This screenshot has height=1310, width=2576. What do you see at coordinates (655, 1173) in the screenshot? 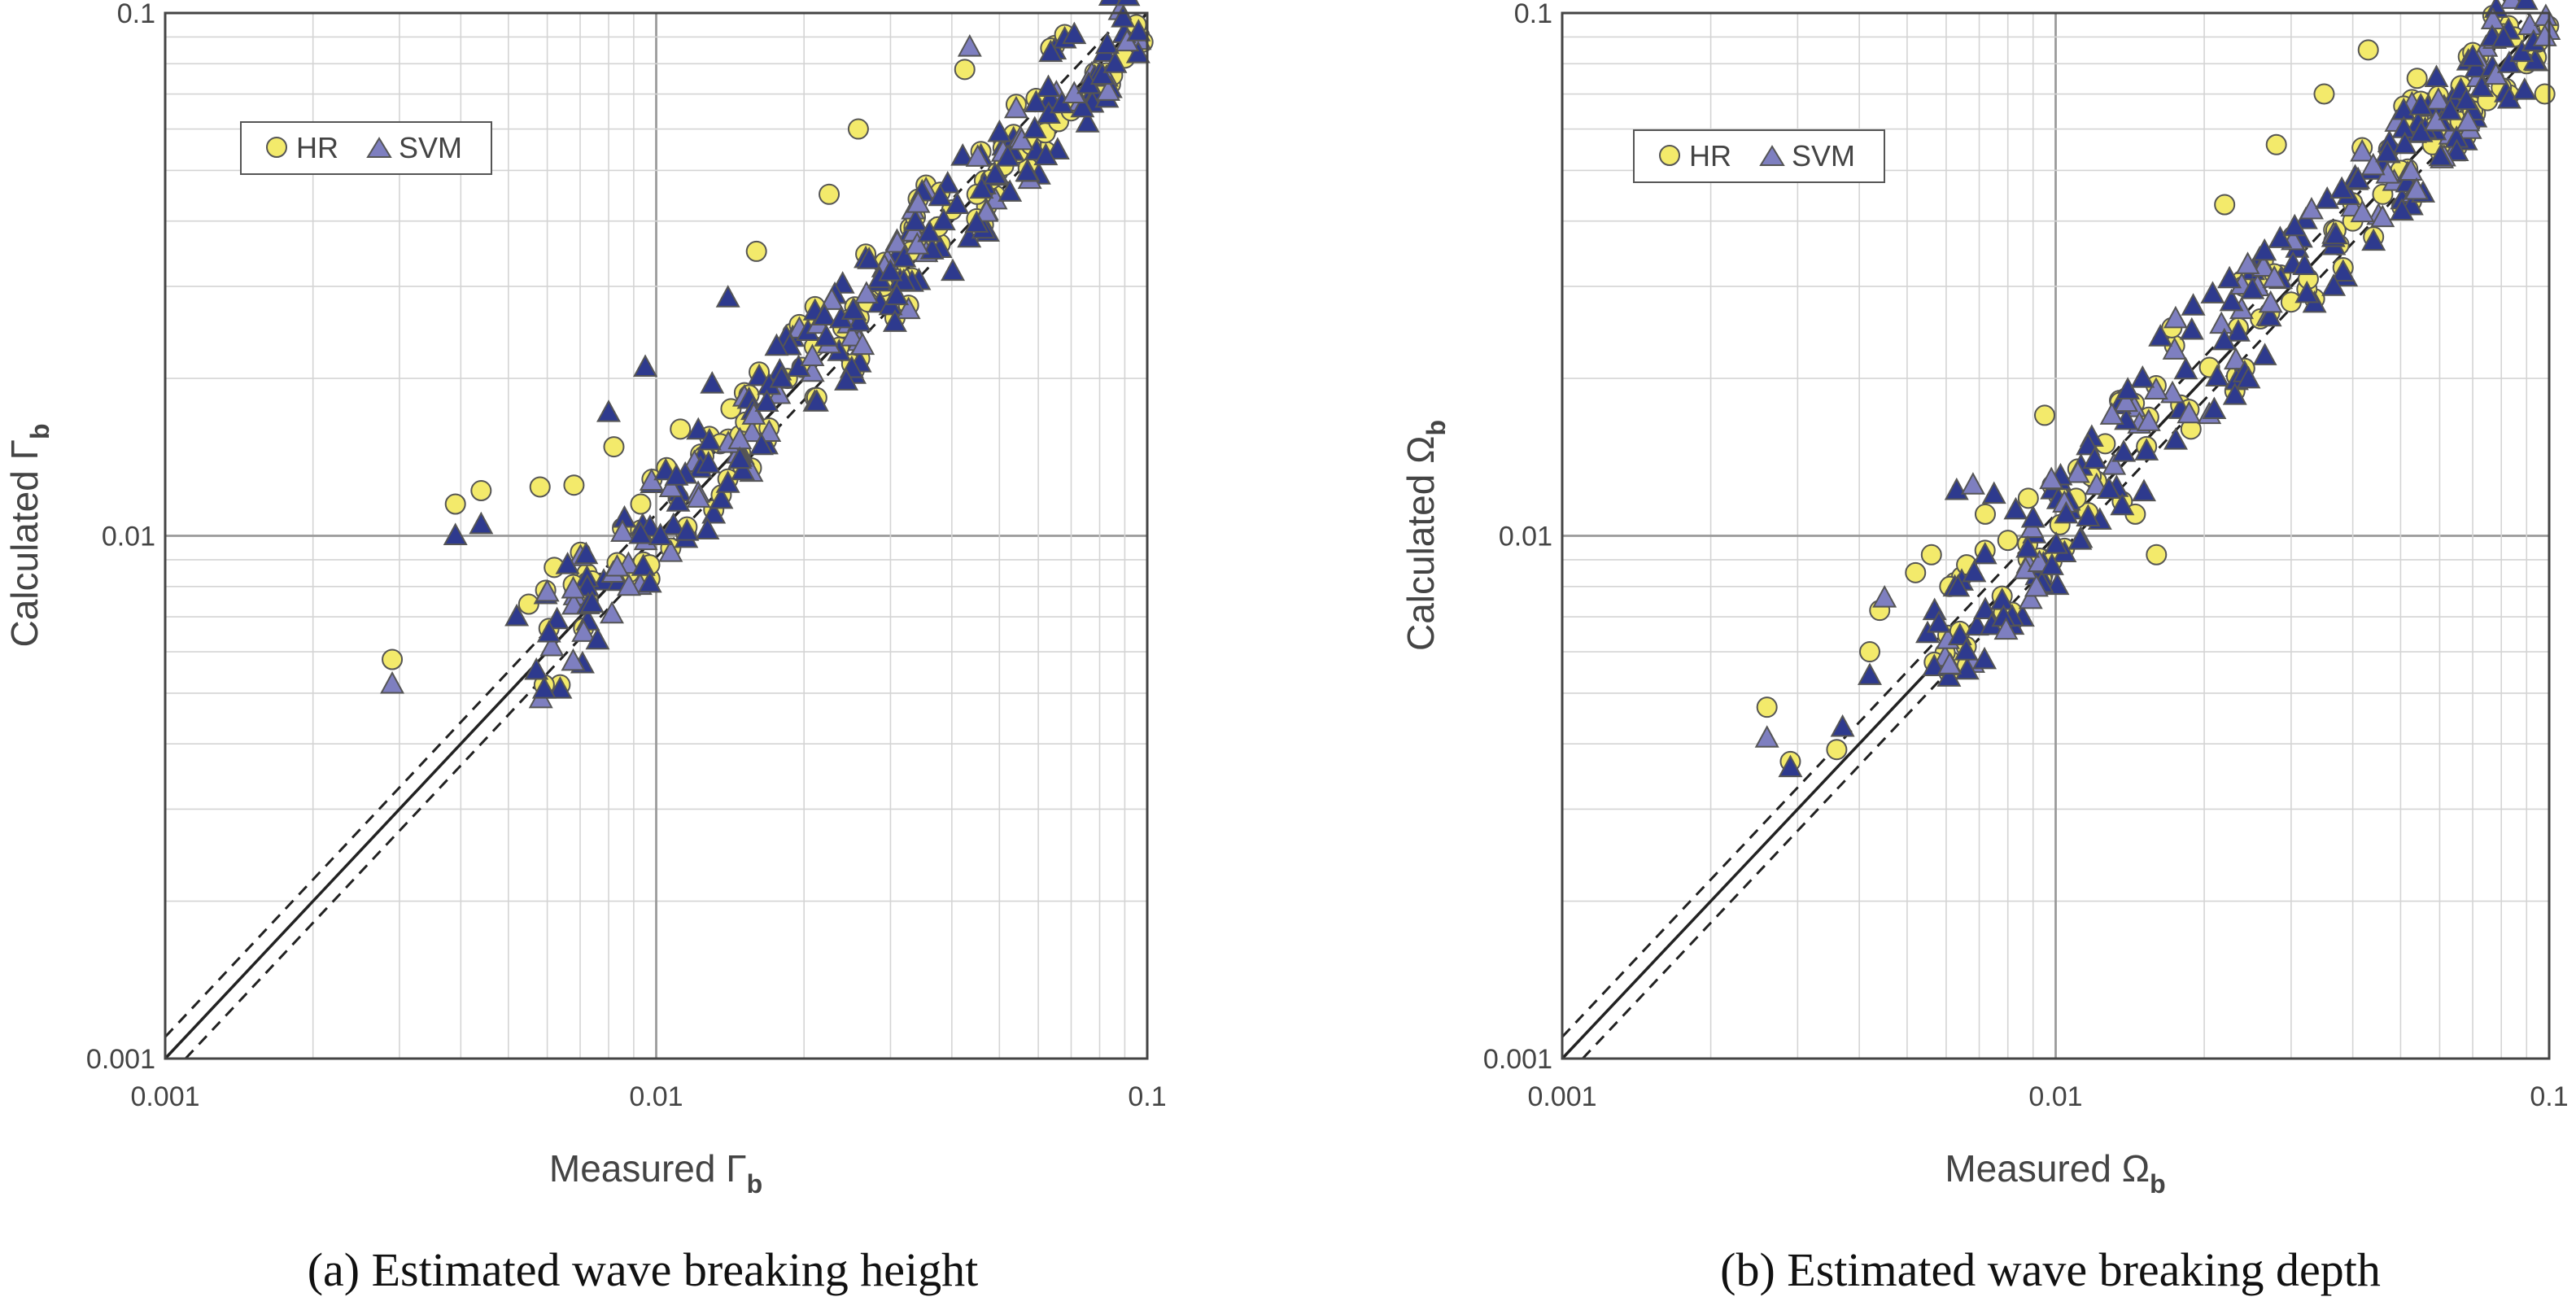
I see `x-axis-label-a: Measured Γb` at bounding box center [655, 1173].